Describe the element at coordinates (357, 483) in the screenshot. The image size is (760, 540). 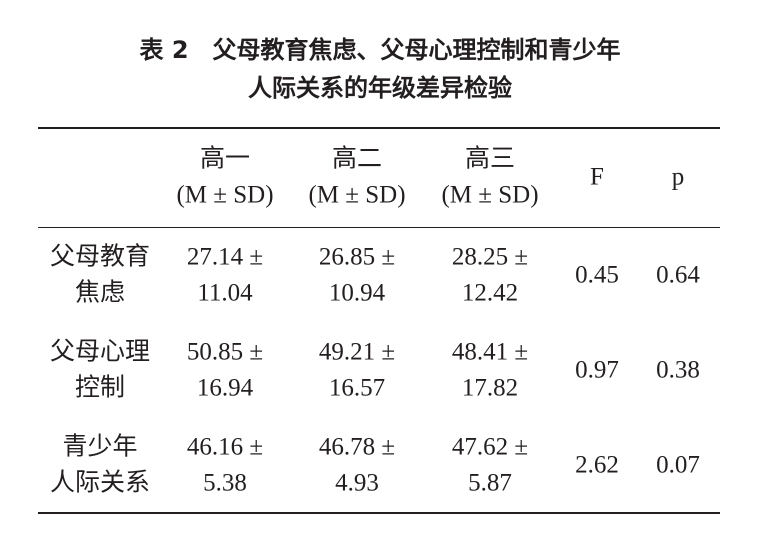
I see `table-cell: 4.93` at that location.